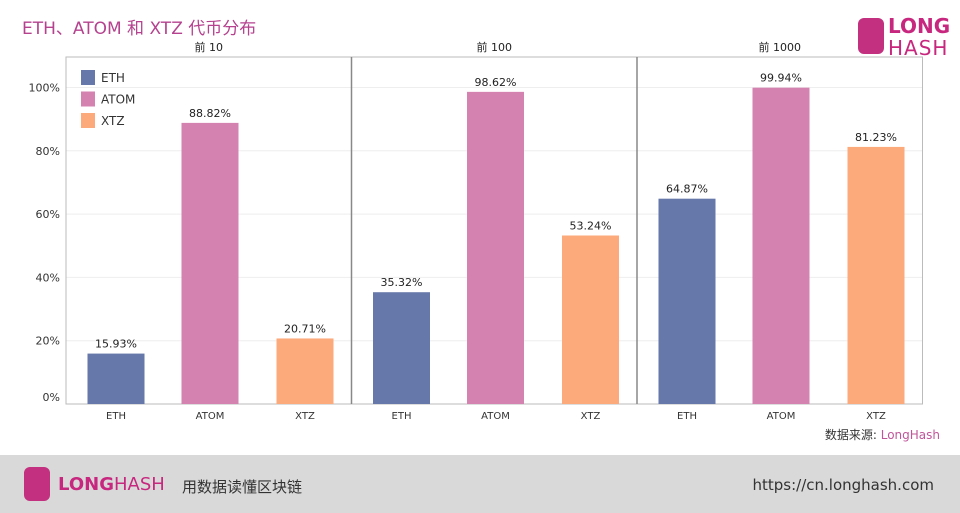 The width and height of the screenshot is (960, 513). I want to click on footer-url: https://cn.longhash.com, so click(843, 485).